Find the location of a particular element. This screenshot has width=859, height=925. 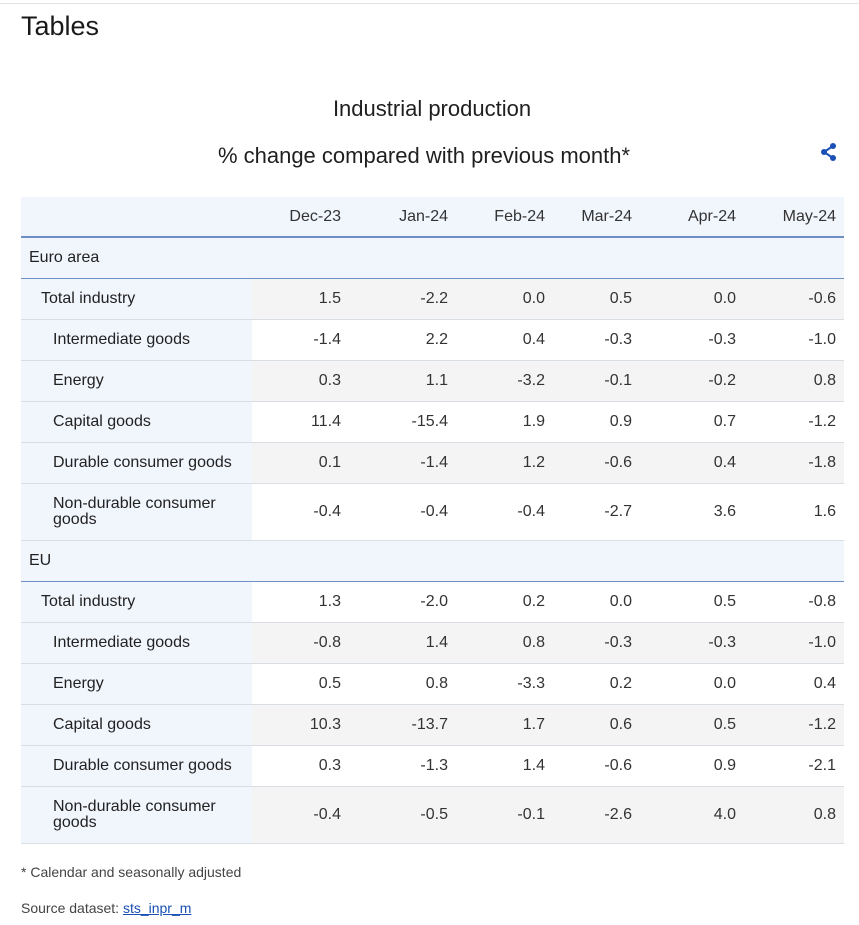

table-row: Intermediate goods -0.8 1.4 0.8 -0.3 -0.3 -1.0 is located at coordinates (432, 643).